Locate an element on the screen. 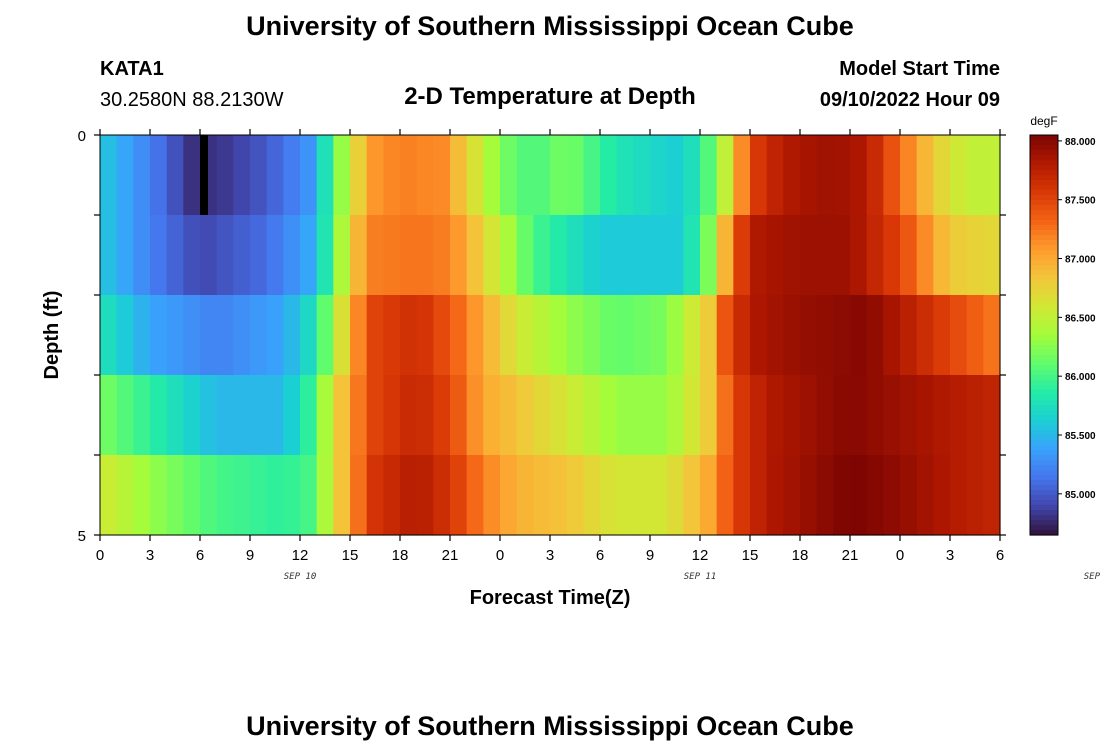  x-tick-label: 0 is located at coordinates (500, 555).